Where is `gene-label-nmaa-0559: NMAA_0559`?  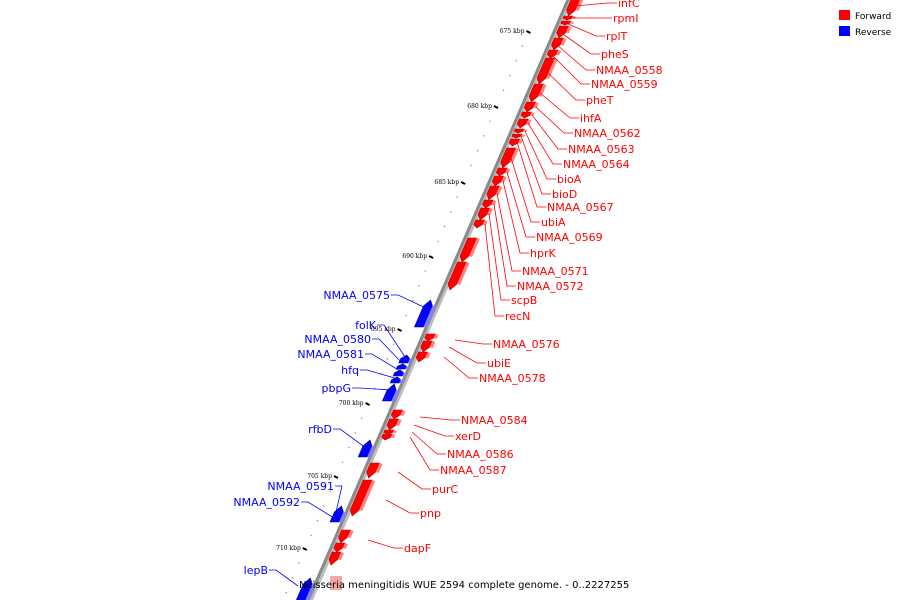 gene-label-nmaa-0559: NMAA_0559 is located at coordinates (624, 84).